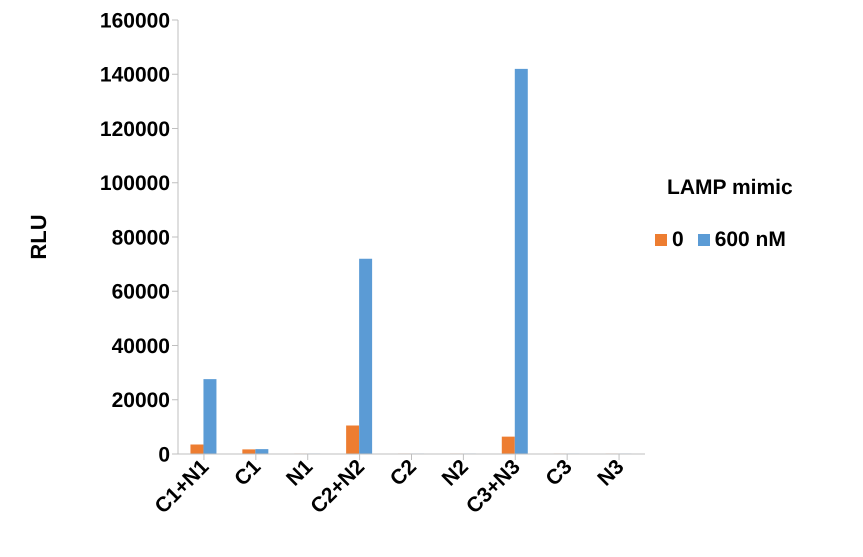  I want to click on y-tick-label: 100000, so click(135, 184).